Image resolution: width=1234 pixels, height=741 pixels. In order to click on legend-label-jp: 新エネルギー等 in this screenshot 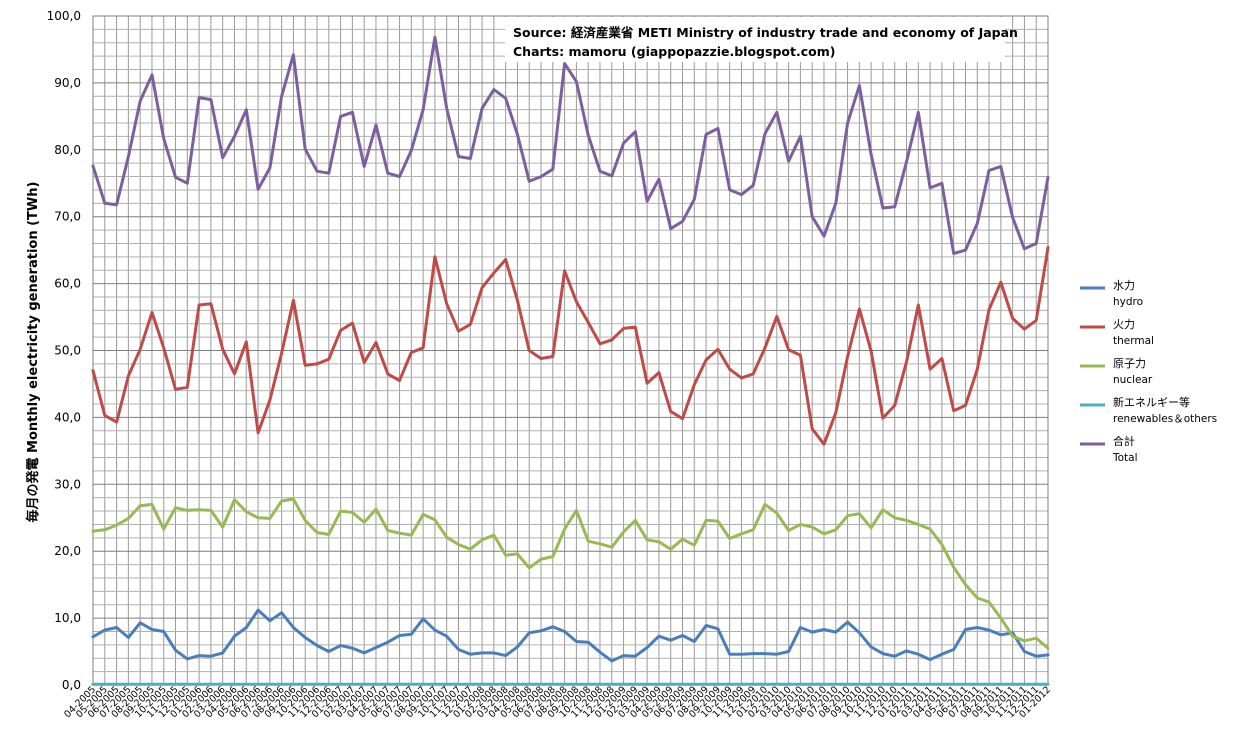, I will do `click(1151, 402)`.